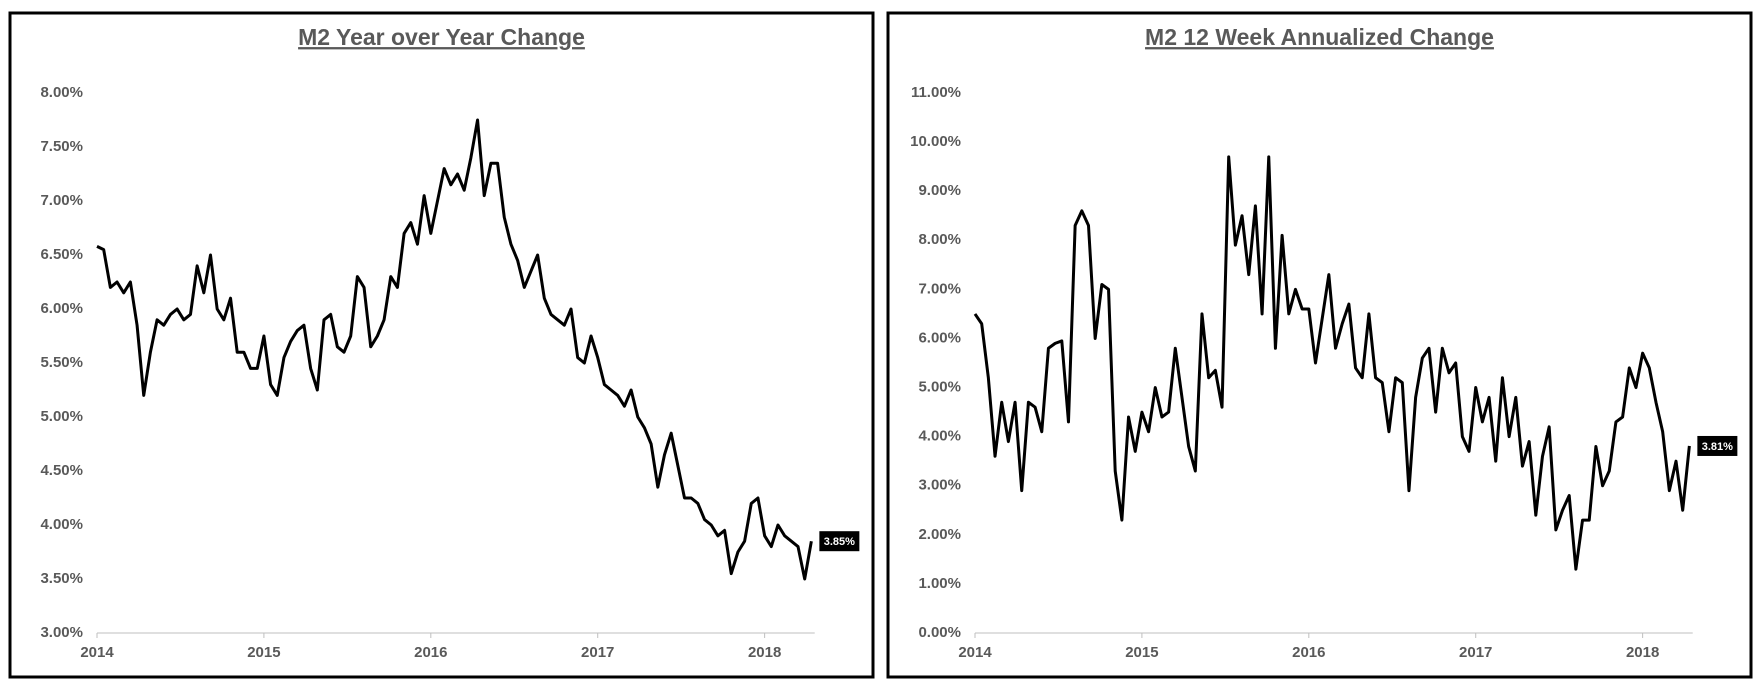  I want to click on y-tick-label: 5.50%, so click(61, 362).